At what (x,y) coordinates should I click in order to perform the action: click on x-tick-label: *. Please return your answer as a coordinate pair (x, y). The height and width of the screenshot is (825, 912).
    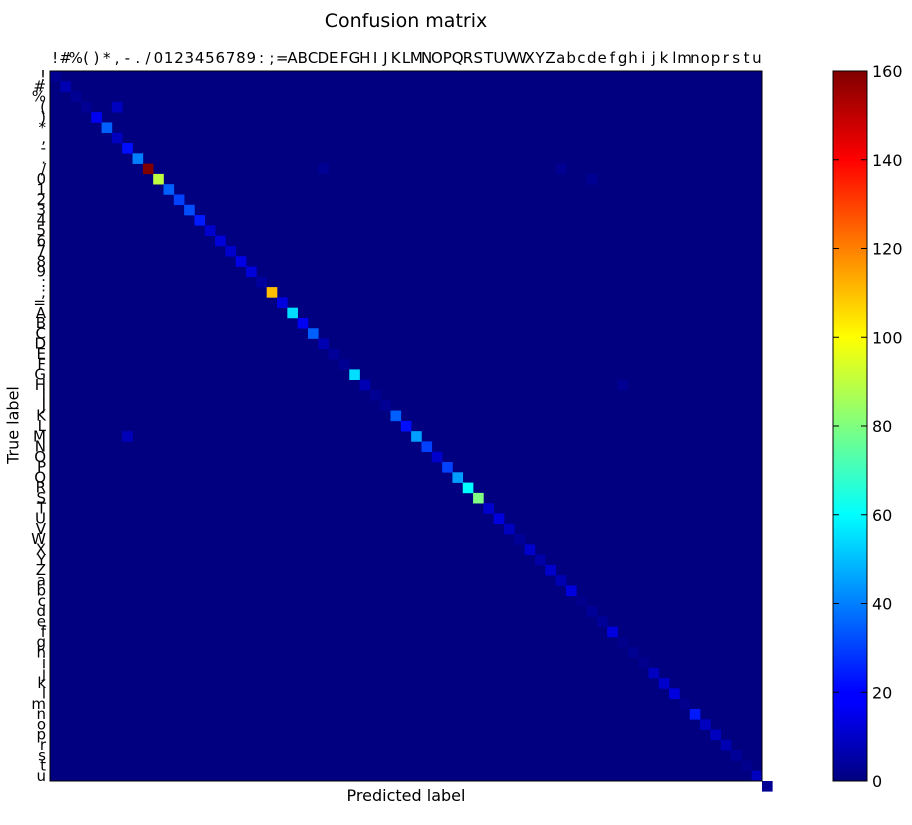
    Looking at the image, I should click on (107, 58).